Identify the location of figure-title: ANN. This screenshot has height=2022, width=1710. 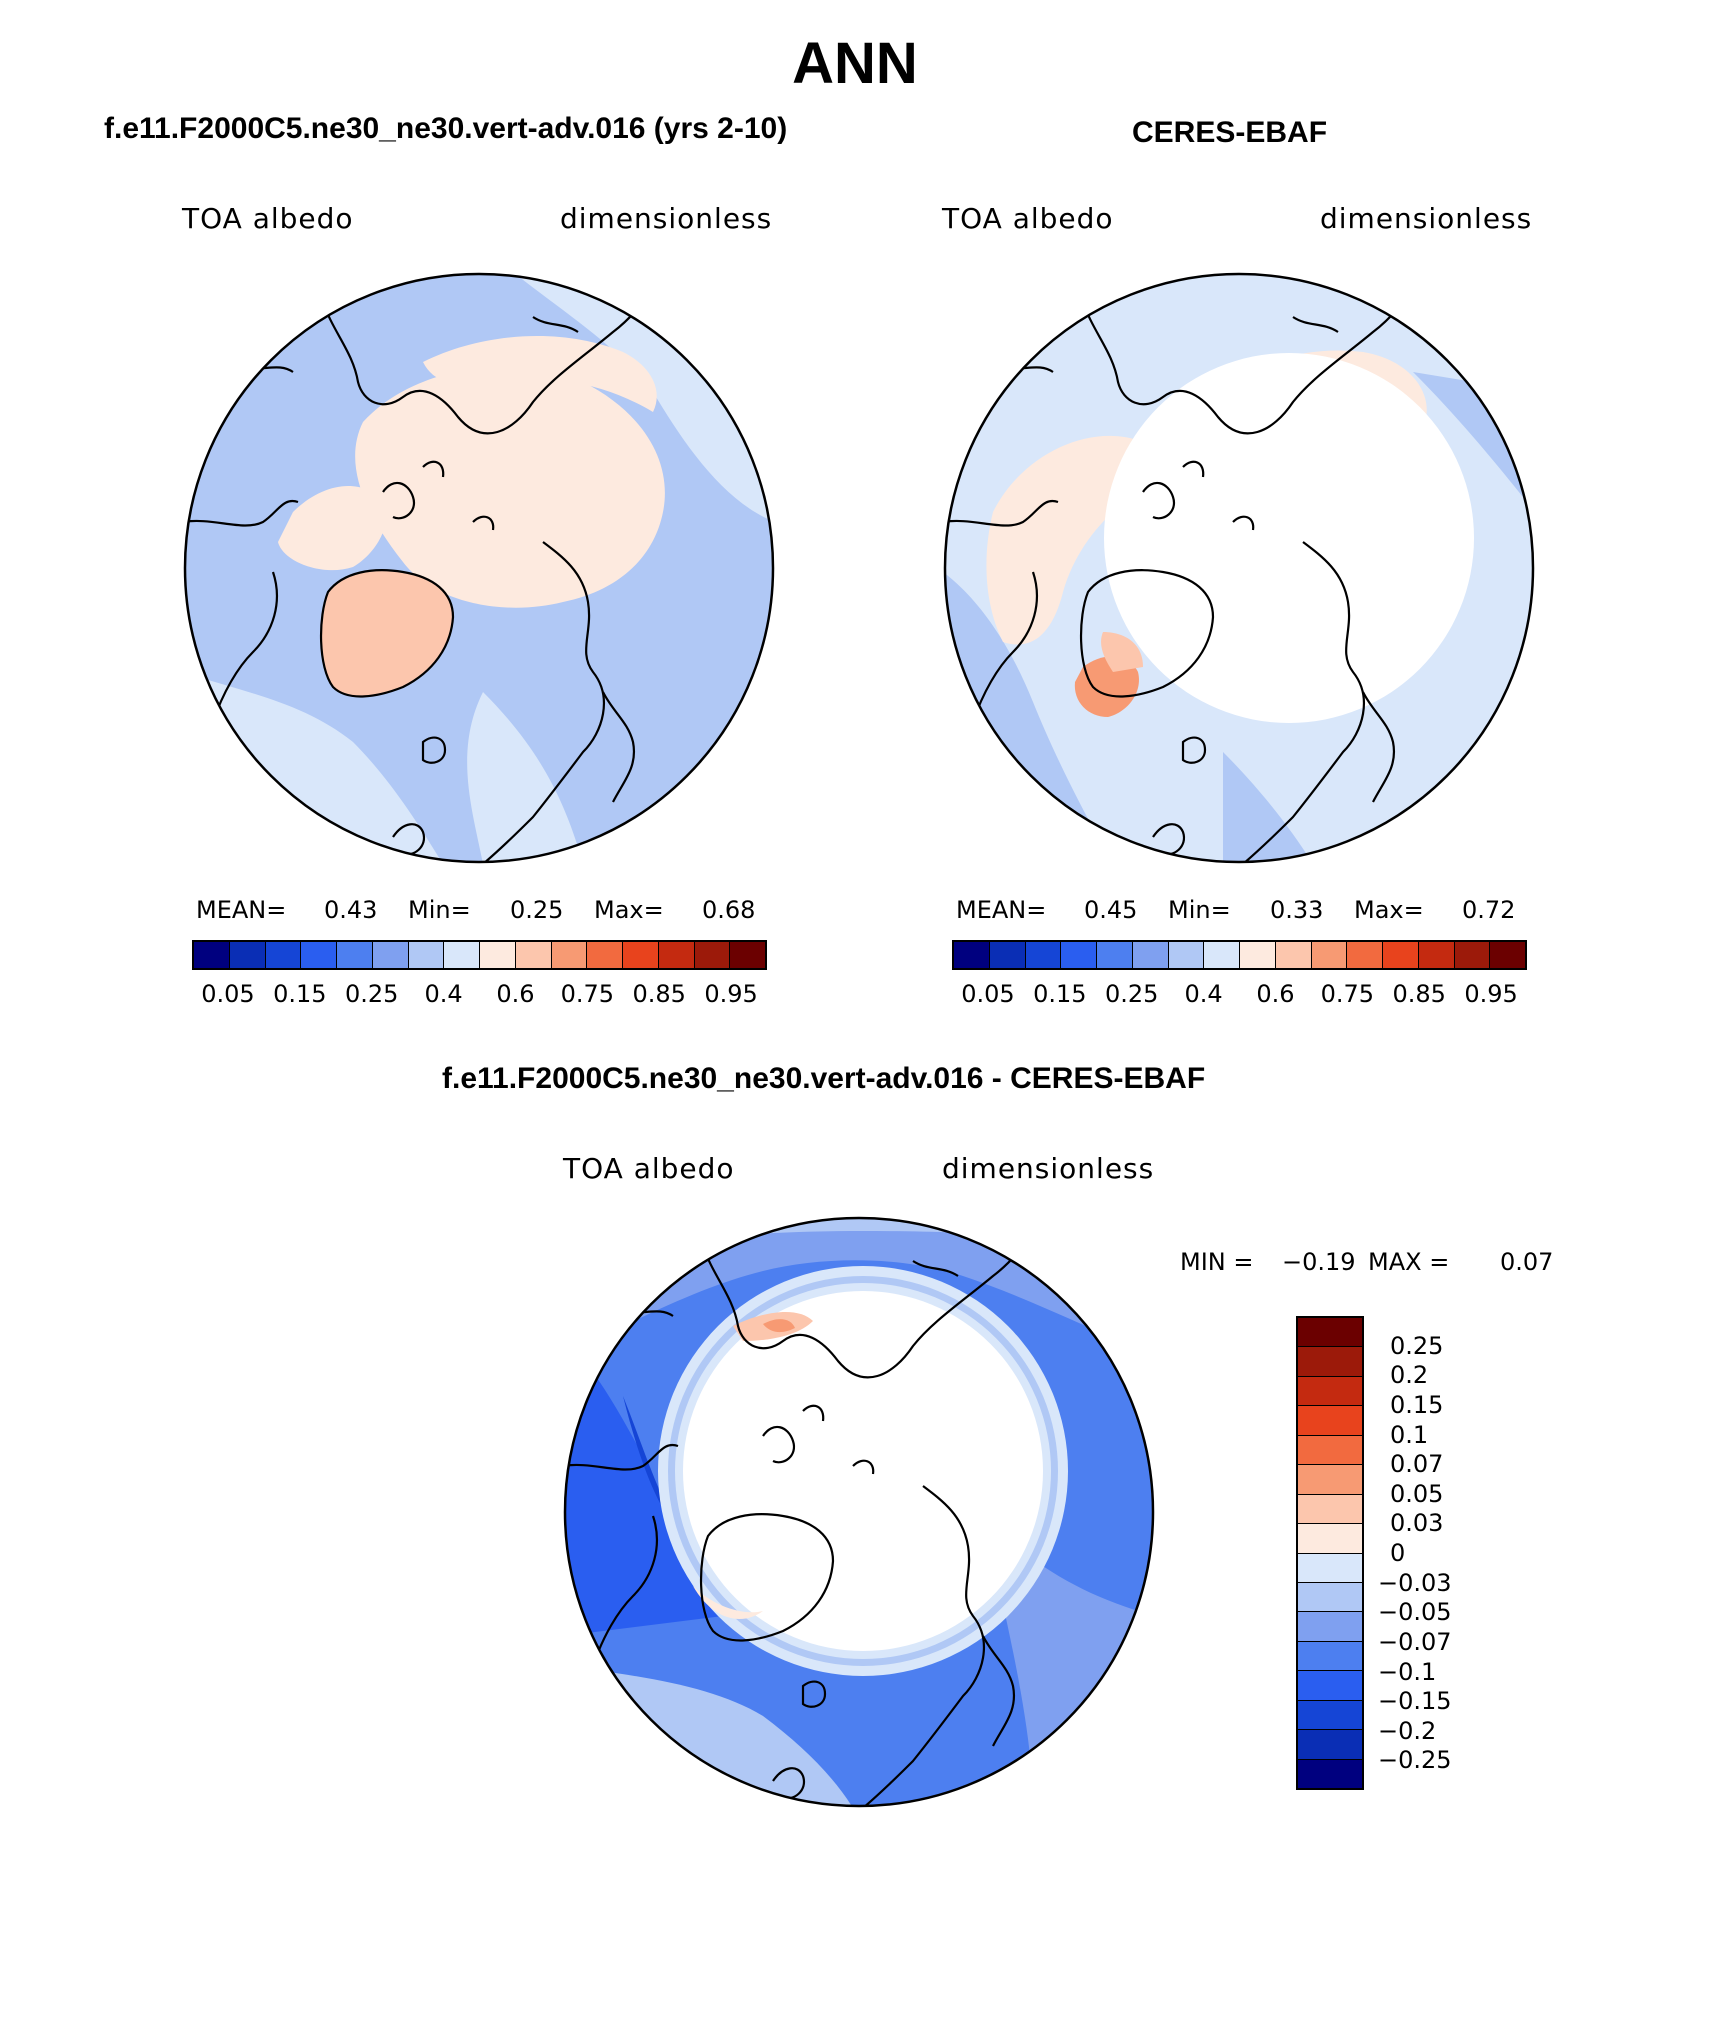
(855, 63).